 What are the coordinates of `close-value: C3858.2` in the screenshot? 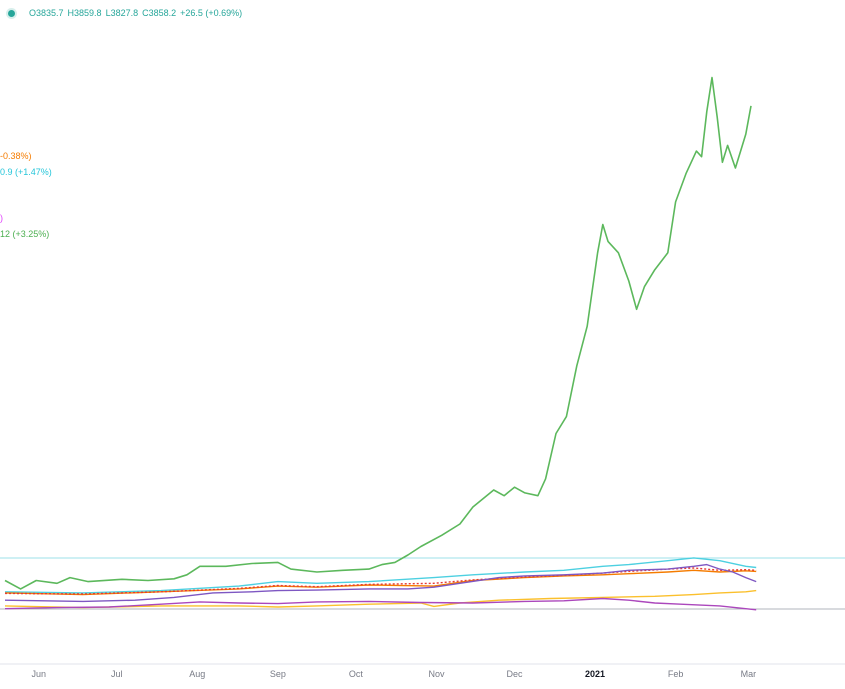 It's located at (159, 13).